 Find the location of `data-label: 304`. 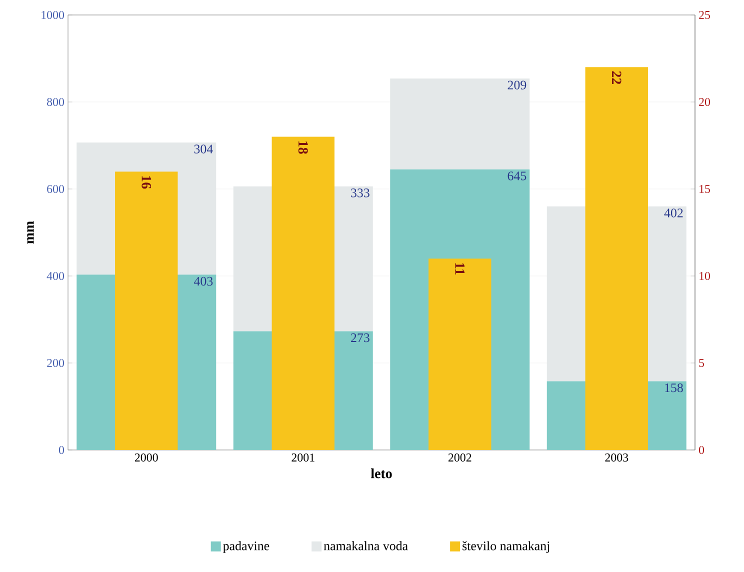

data-label: 304 is located at coordinates (203, 149).